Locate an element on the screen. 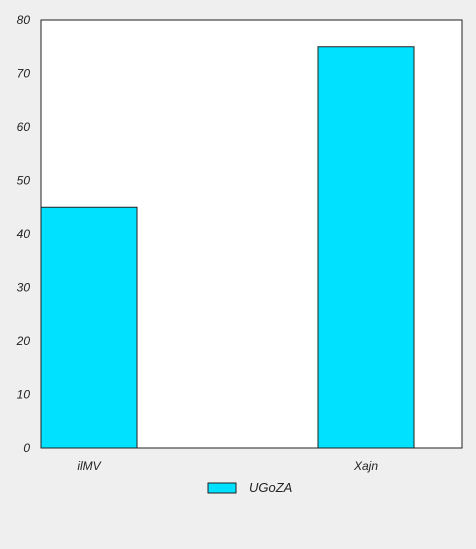 The image size is (476, 549). y-tick-label: 60 is located at coordinates (24, 127).